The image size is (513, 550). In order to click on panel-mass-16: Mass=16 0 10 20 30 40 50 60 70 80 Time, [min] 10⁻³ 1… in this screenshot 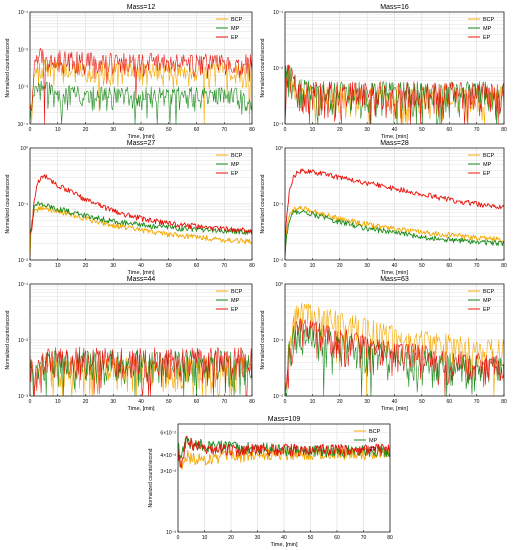, I will do `click(383, 72)`.